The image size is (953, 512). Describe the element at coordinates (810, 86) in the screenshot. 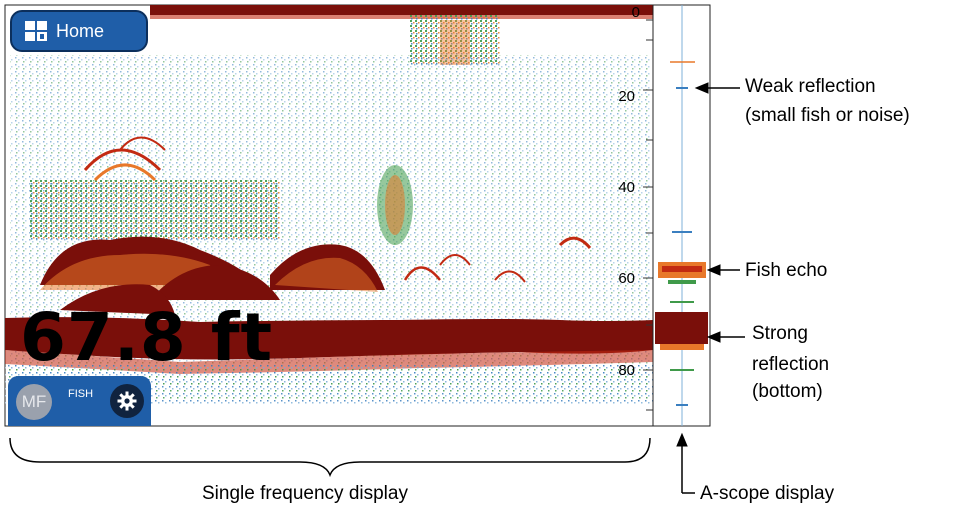

I see `weak-reflection-label: Weak reflection` at that location.